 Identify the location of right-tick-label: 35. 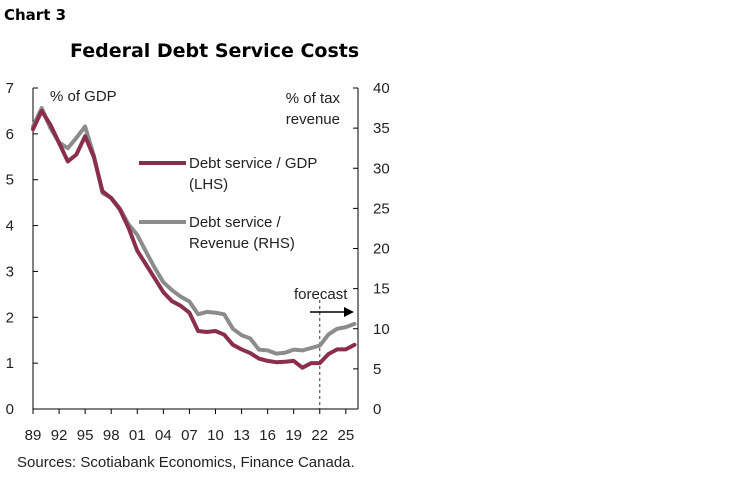
(381, 128).